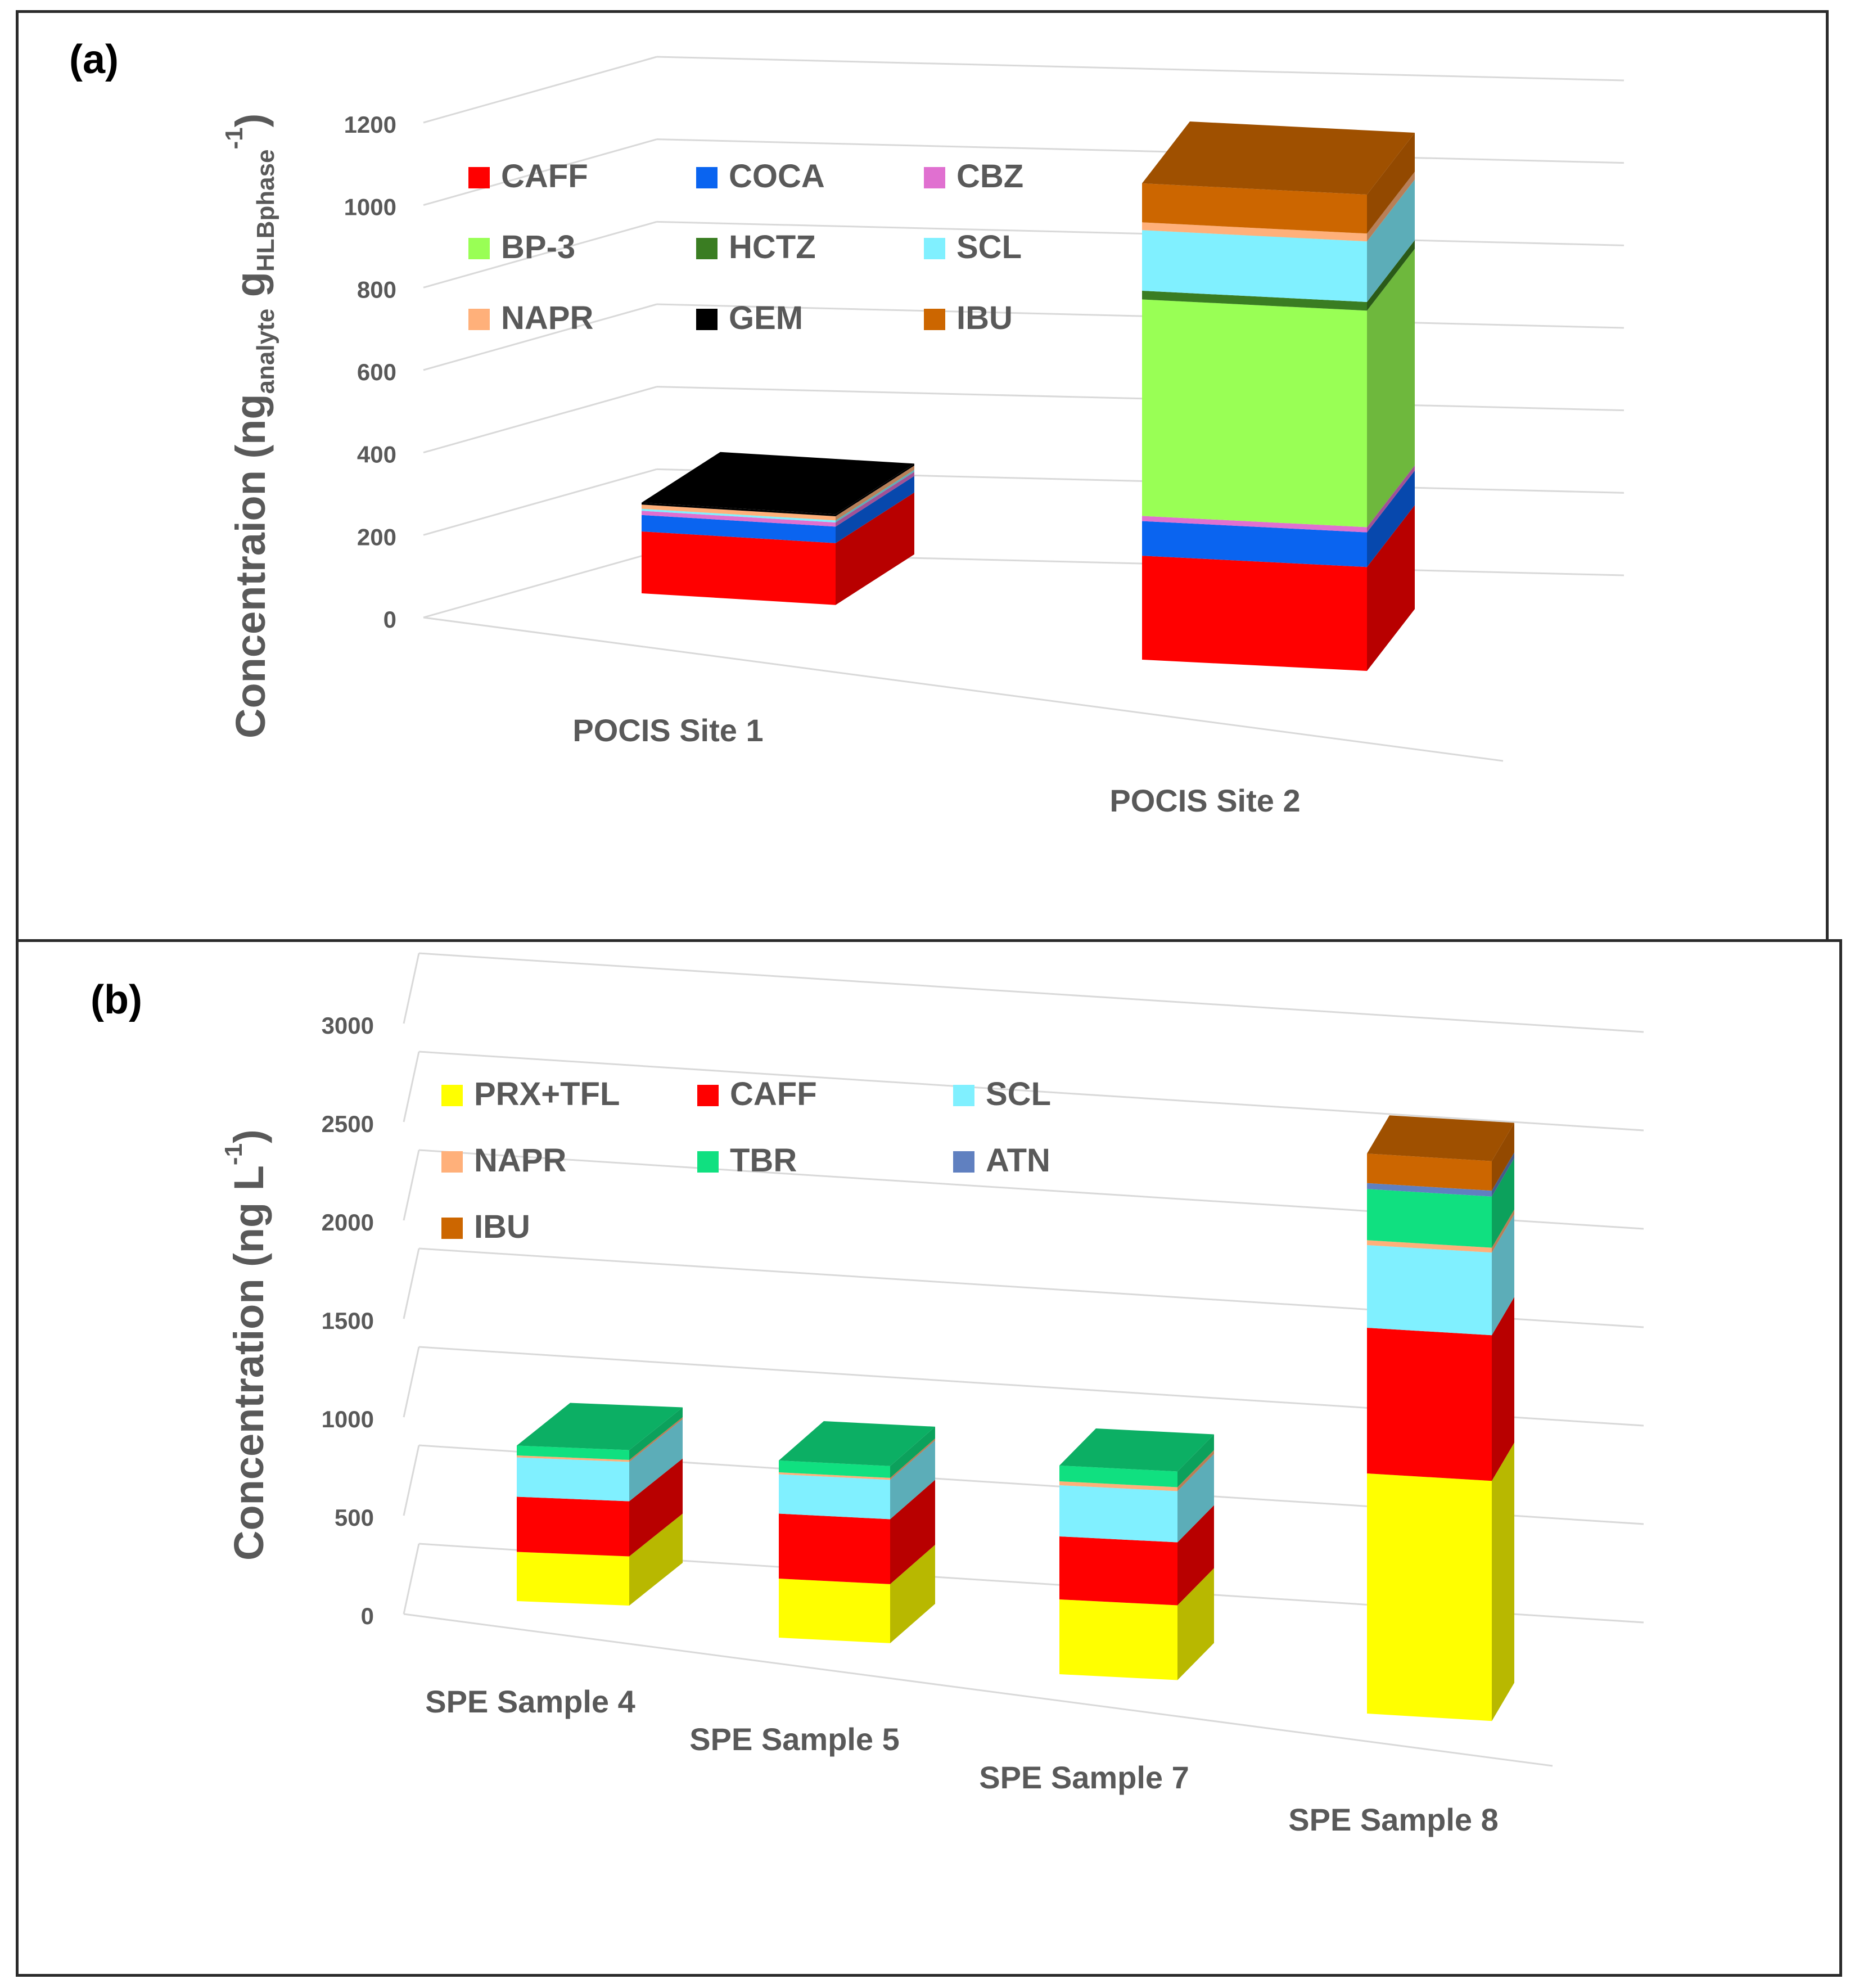  Describe the element at coordinates (530, 1701) in the screenshot. I see `x-category-label: SPE Sample 4` at that location.